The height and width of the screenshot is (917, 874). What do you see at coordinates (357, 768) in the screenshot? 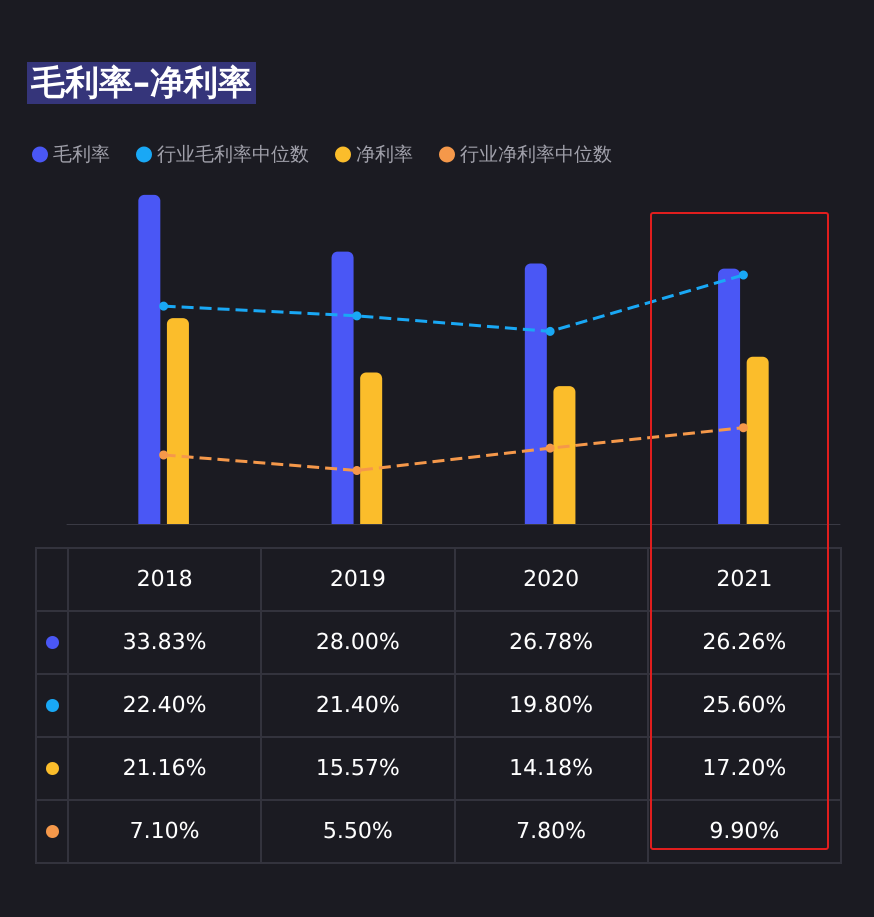
I see `data-label: 15.57%` at bounding box center [357, 768].